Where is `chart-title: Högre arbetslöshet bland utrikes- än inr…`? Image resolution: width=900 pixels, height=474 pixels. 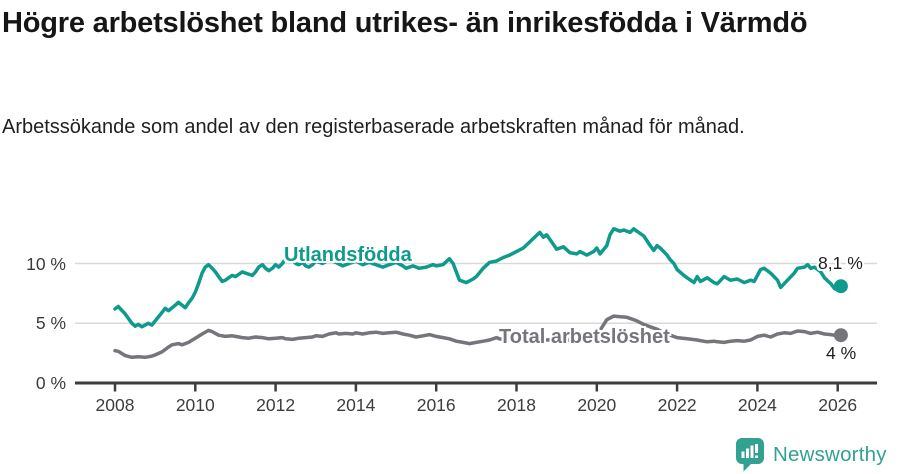
chart-title: Högre arbetslöshet bland utrikes- än inr… is located at coordinates (405, 23).